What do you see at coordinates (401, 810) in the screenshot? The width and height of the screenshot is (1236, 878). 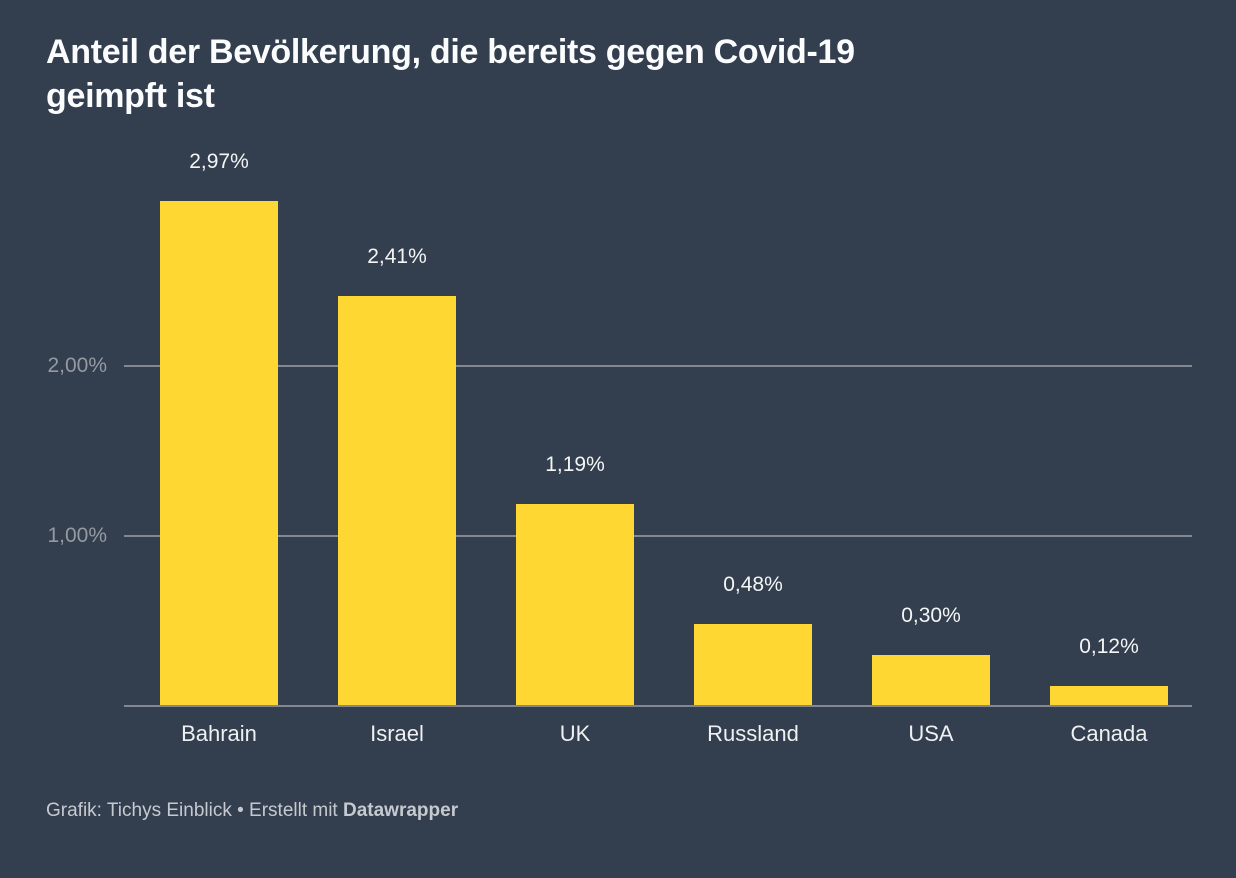 I see `footer-brand-text: Datawrapper` at bounding box center [401, 810].